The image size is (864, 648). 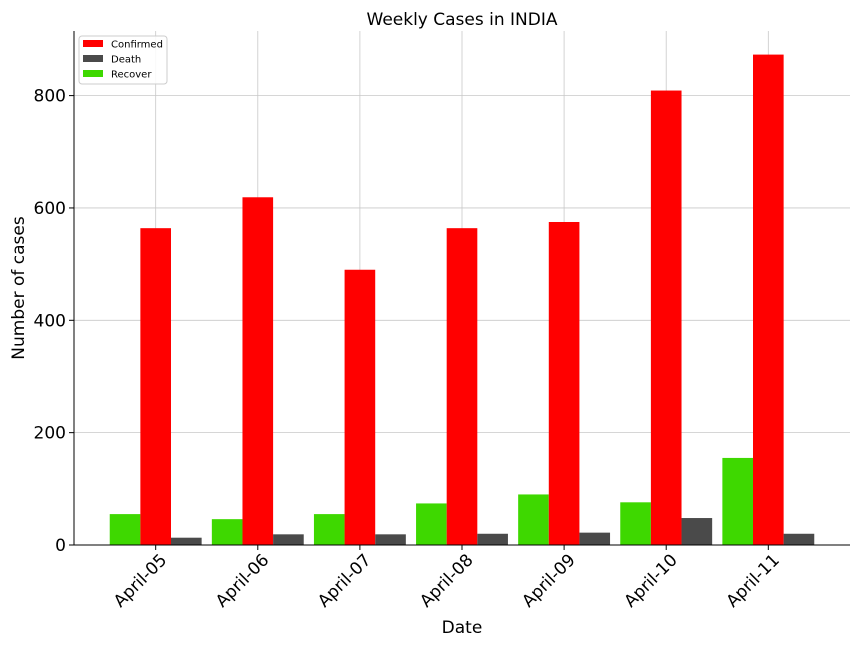 What do you see at coordinates (462, 628) in the screenshot?
I see `x-axis-label: Date` at bounding box center [462, 628].